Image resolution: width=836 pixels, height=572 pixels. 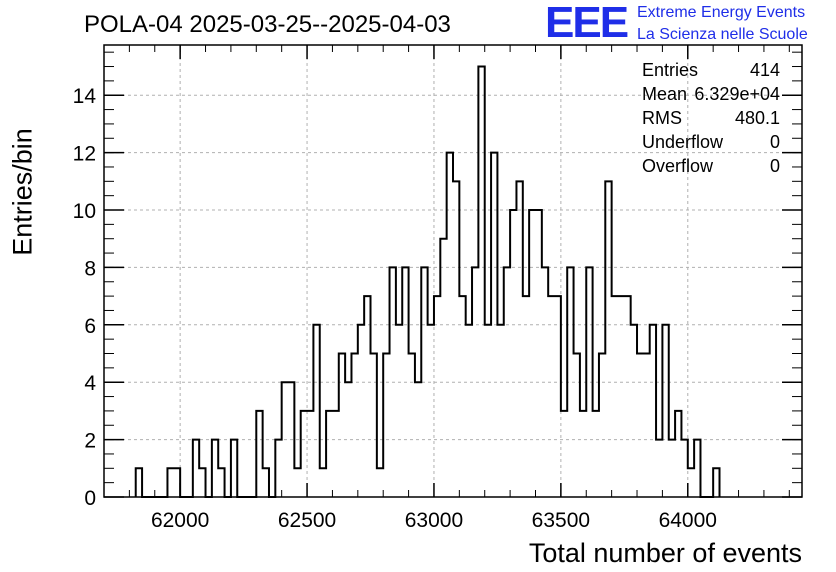 What do you see at coordinates (90, 383) in the screenshot?
I see `y-tick-label: 4` at bounding box center [90, 383].